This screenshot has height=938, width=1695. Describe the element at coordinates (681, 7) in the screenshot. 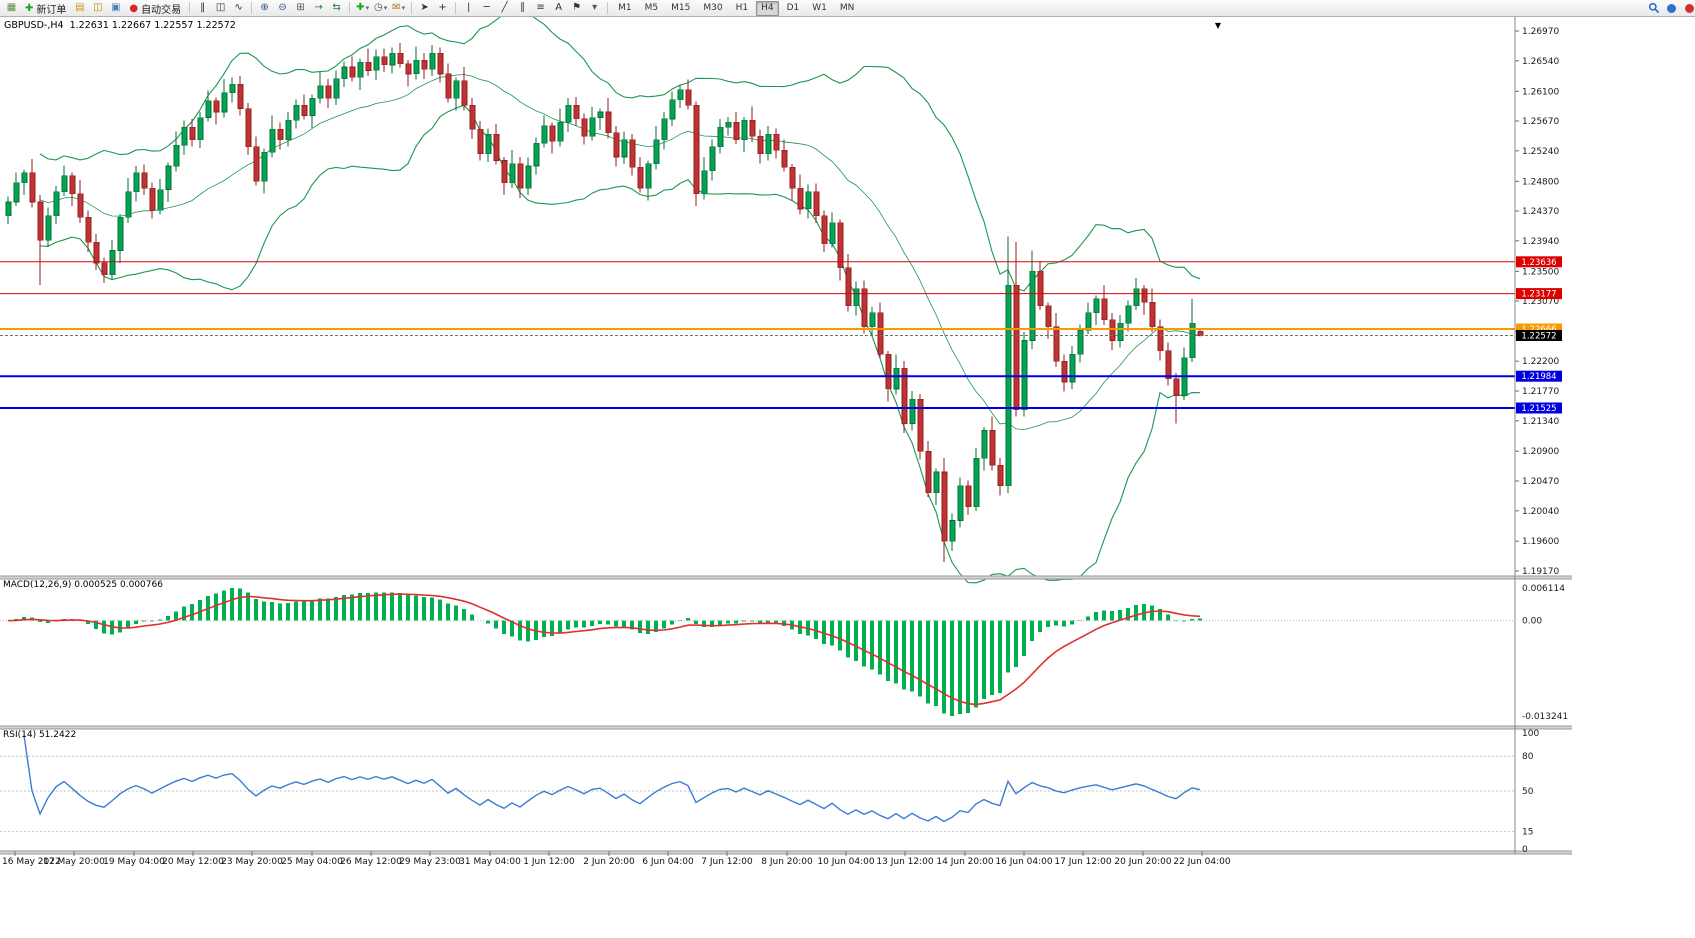

I see `timeframe-m15-button: M15` at that location.